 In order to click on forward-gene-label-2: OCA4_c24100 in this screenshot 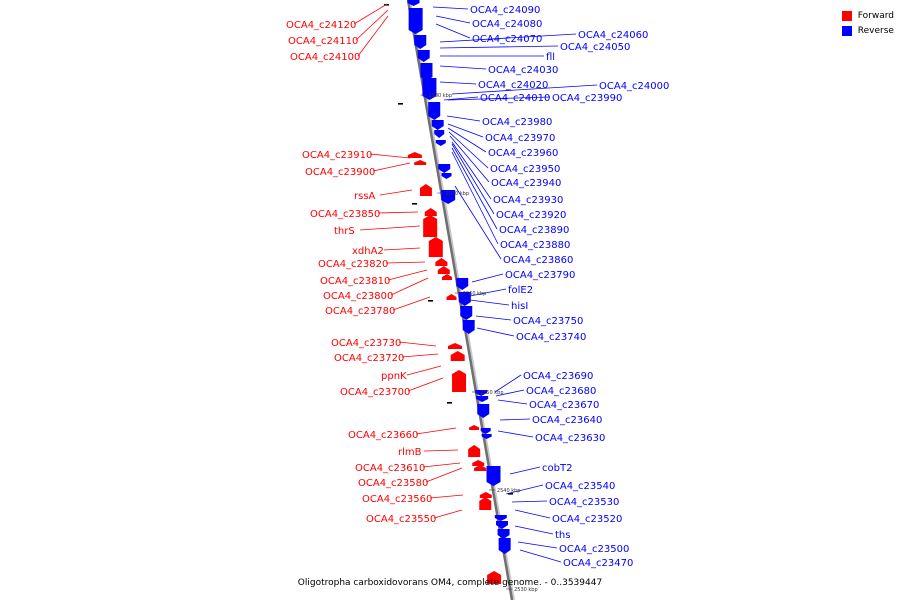, I will do `click(325, 57)`.